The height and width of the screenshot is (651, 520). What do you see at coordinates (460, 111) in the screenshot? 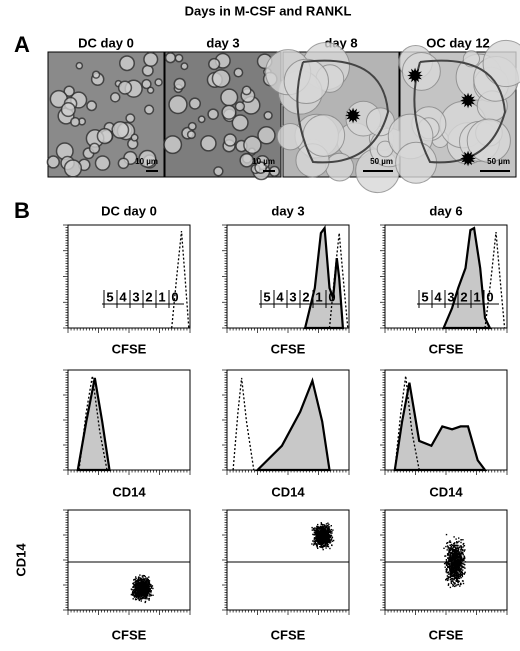
I see `cell-outline` at bounding box center [460, 111].